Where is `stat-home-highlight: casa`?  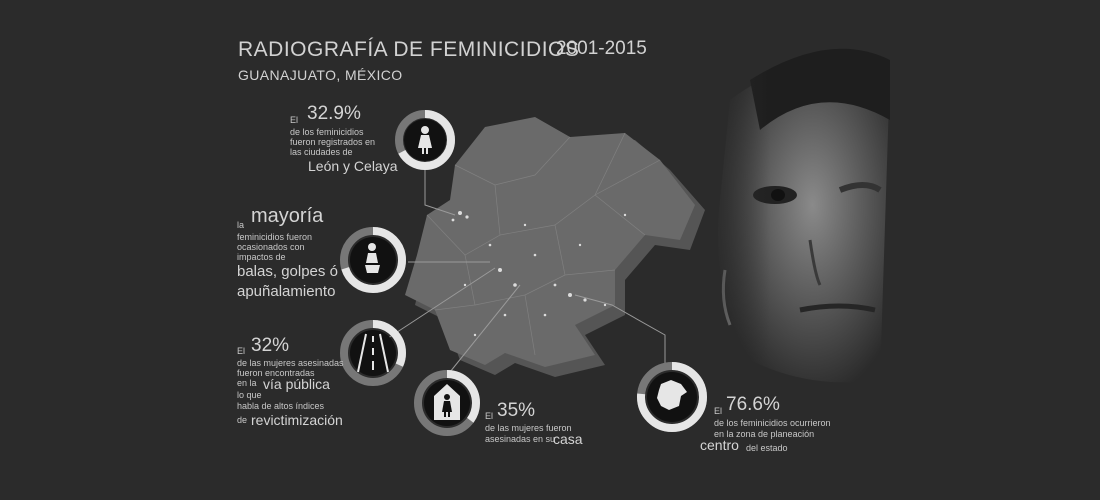
stat-home-highlight: casa is located at coordinates (568, 439).